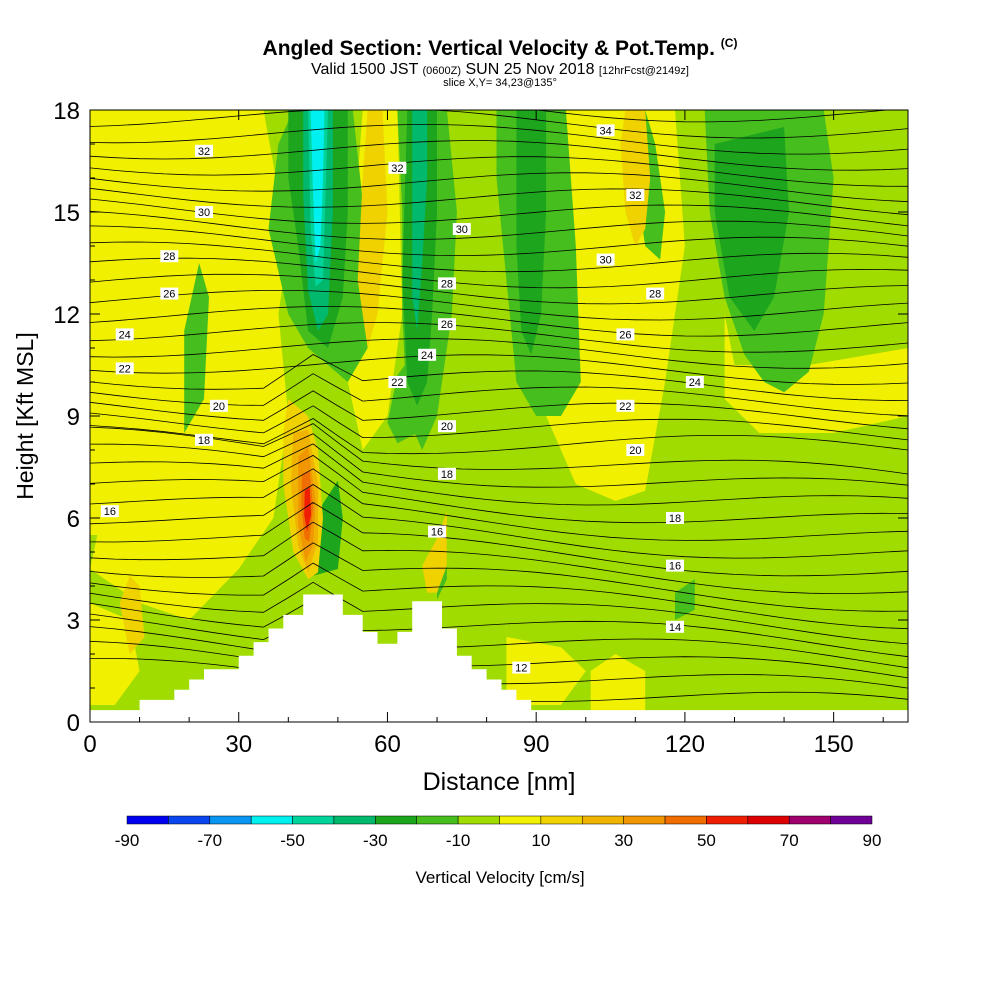 This screenshot has height=1000, width=1000. I want to click on valid-time: Valid 1500 JST, so click(365, 69).